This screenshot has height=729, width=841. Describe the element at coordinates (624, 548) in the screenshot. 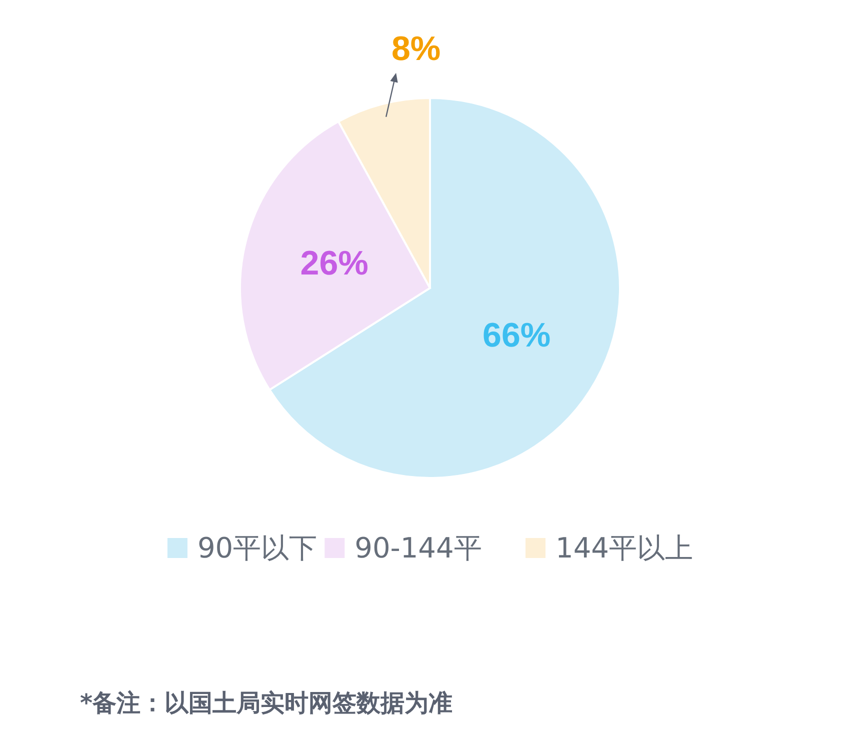

I see `legend-label: 144平以上` at that location.